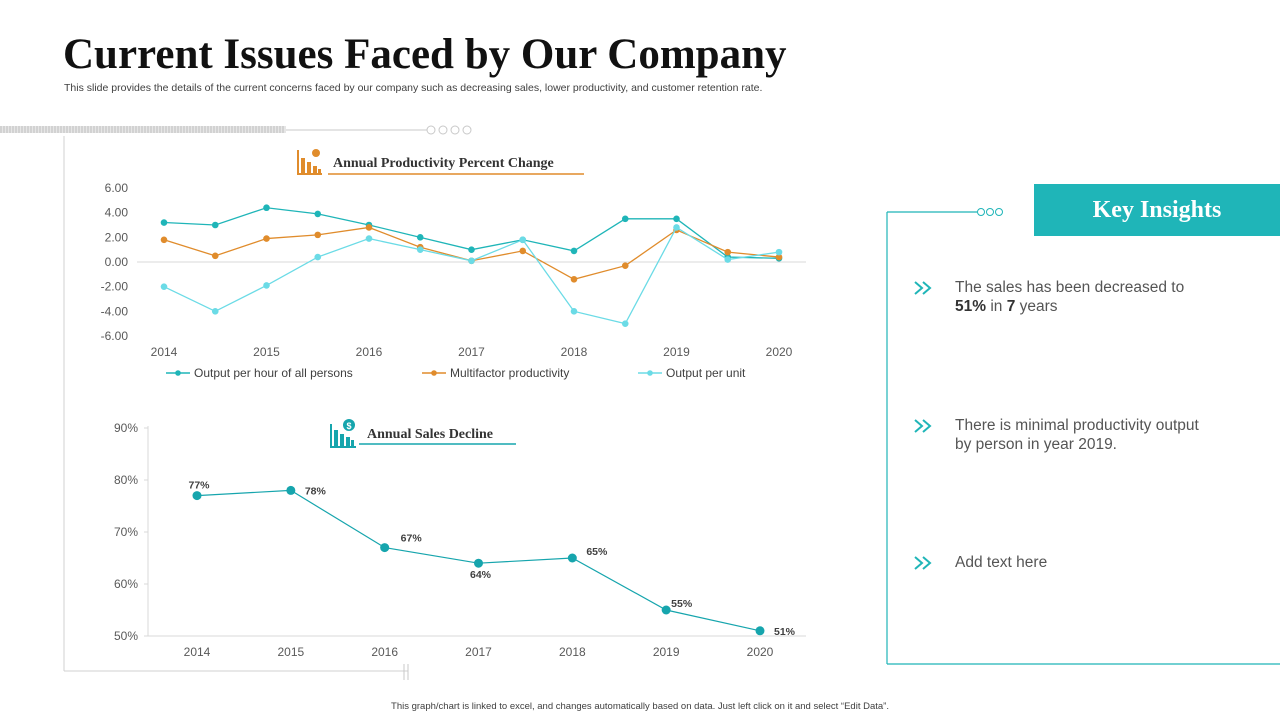 This screenshot has height=720, width=1280. What do you see at coordinates (574, 352) in the screenshot?
I see `chart1-x-tick: 2018` at bounding box center [574, 352].